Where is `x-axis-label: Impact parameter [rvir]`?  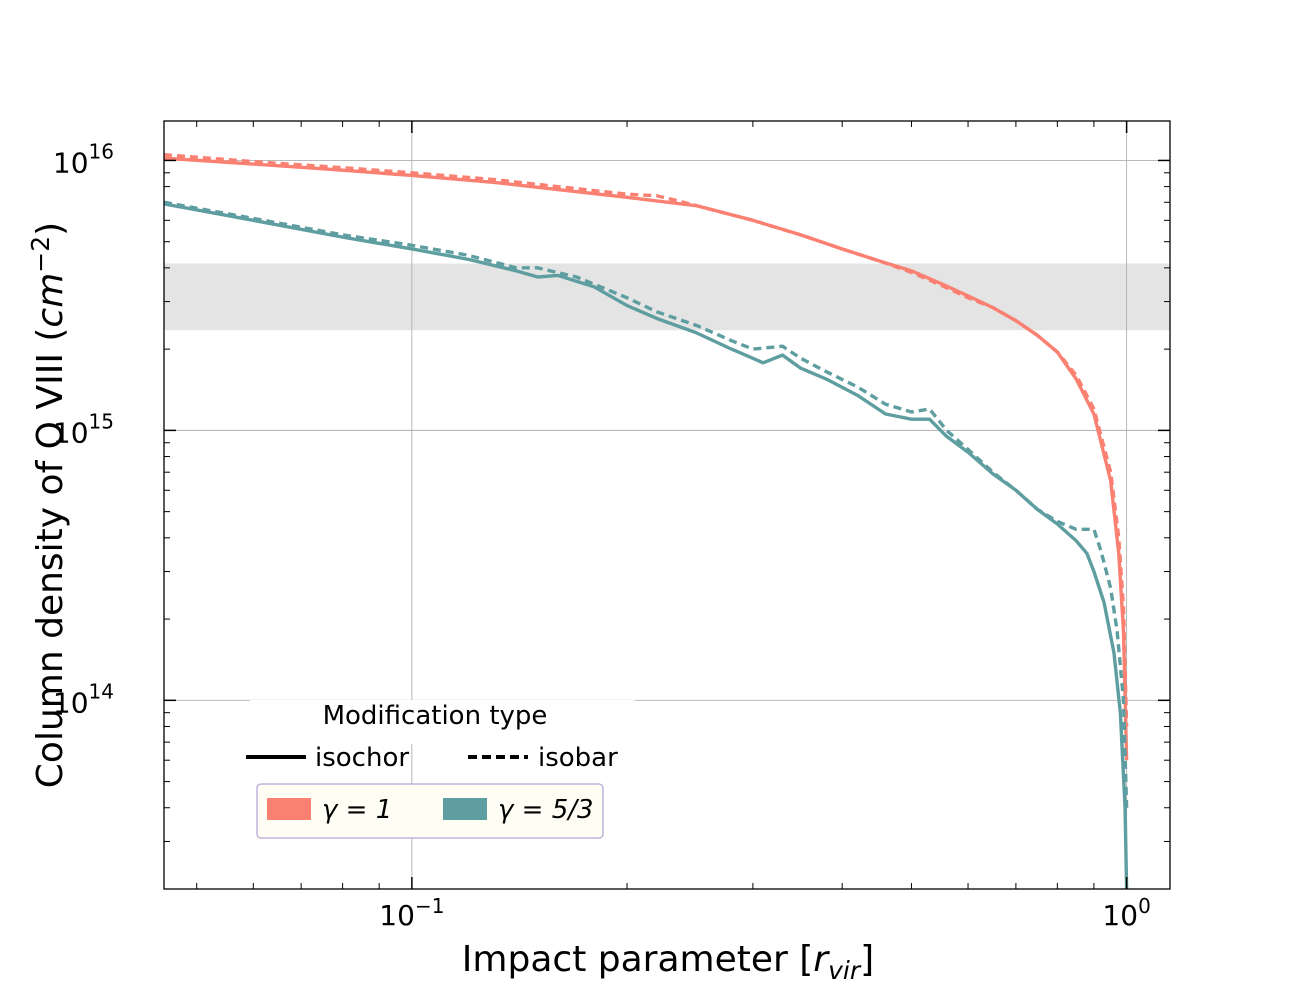
x-axis-label: Impact parameter [rvir] is located at coordinates (668, 962).